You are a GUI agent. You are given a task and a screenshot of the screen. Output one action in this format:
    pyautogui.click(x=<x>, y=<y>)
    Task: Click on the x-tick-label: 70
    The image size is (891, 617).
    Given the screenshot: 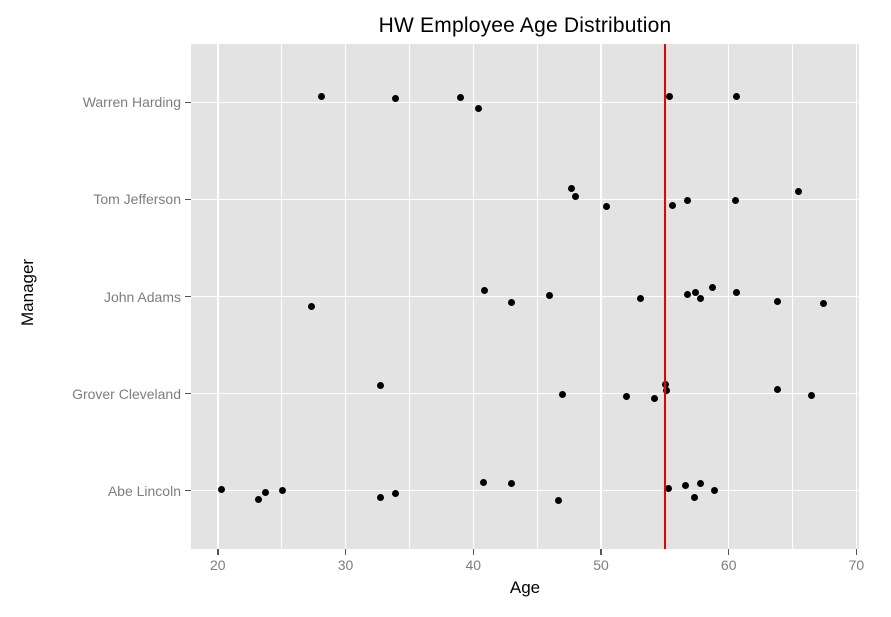 What is the action you would take?
    pyautogui.click(x=856, y=565)
    